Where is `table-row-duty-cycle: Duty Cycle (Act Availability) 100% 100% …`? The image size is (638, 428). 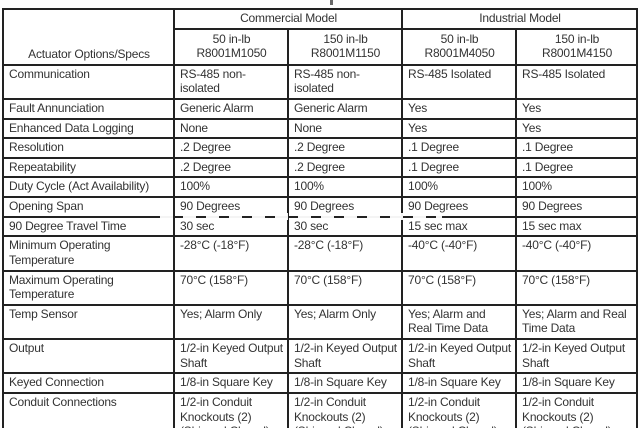
table-row-duty-cycle: Duty Cycle (Act Availability) 100% 100% … is located at coordinates (320, 187).